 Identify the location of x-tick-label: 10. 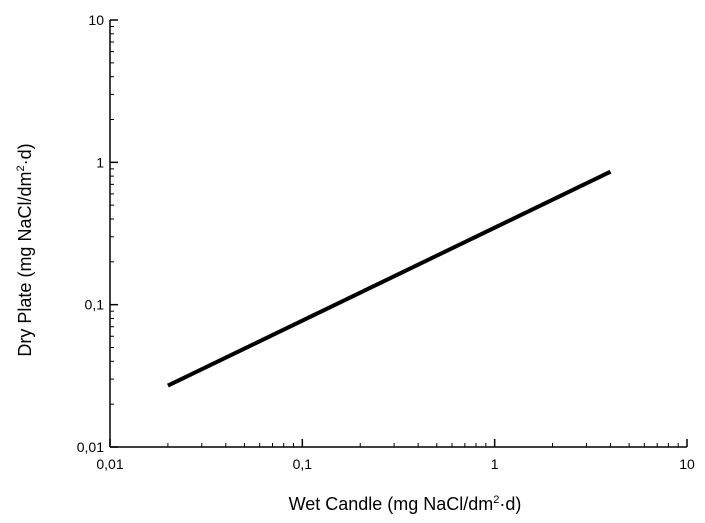
(687, 464).